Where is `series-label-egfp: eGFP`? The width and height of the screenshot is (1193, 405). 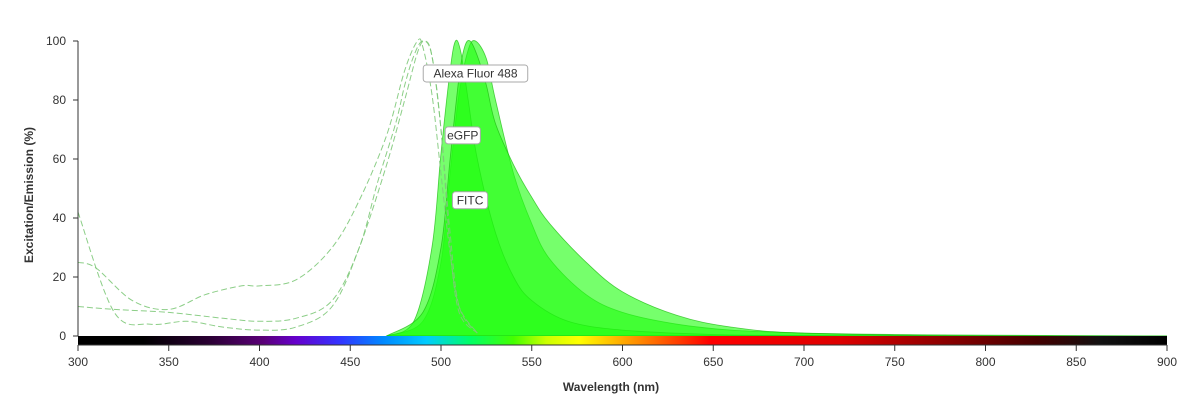
series-label-egfp: eGFP is located at coordinates (462, 135).